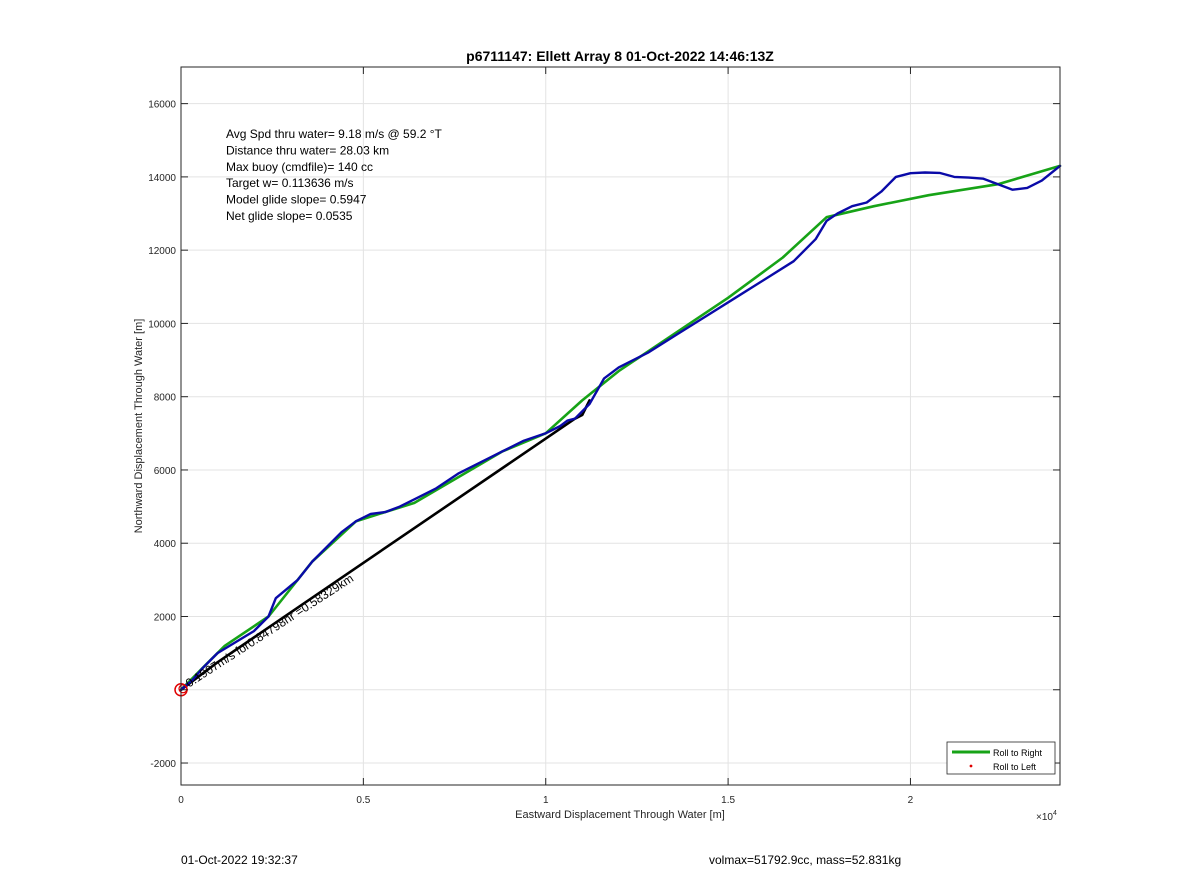 This screenshot has height=885, width=1200. I want to click on start-marker-inner, so click(183, 689).